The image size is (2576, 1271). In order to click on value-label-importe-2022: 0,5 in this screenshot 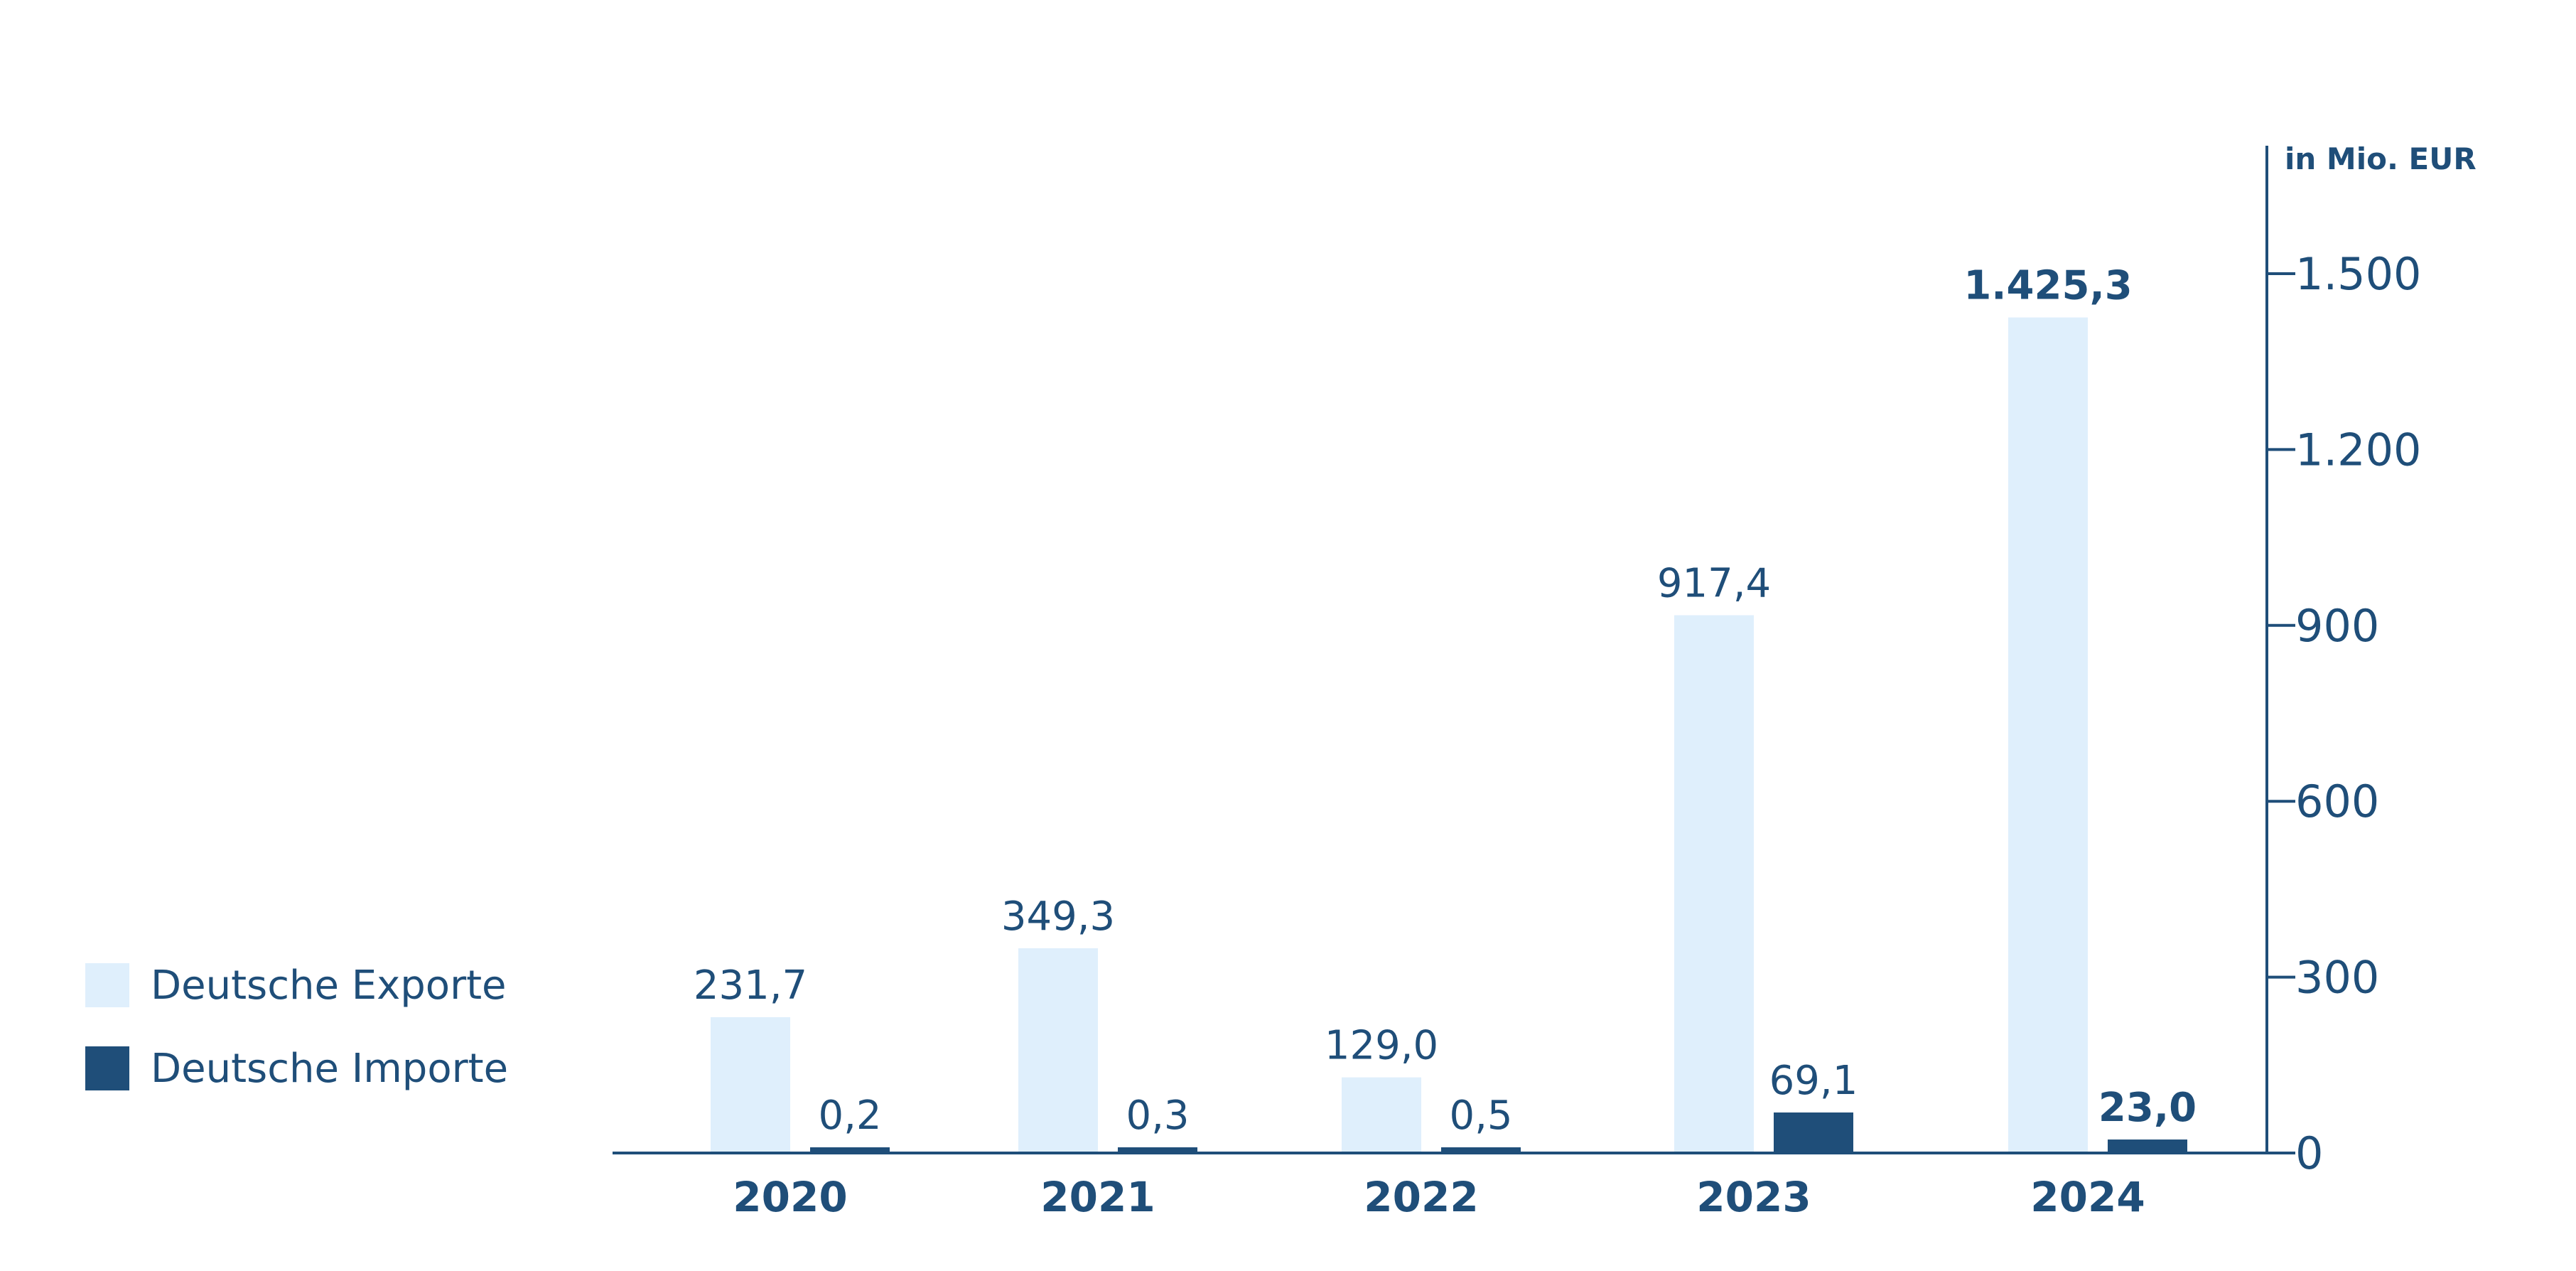, I will do `click(1481, 1116)`.